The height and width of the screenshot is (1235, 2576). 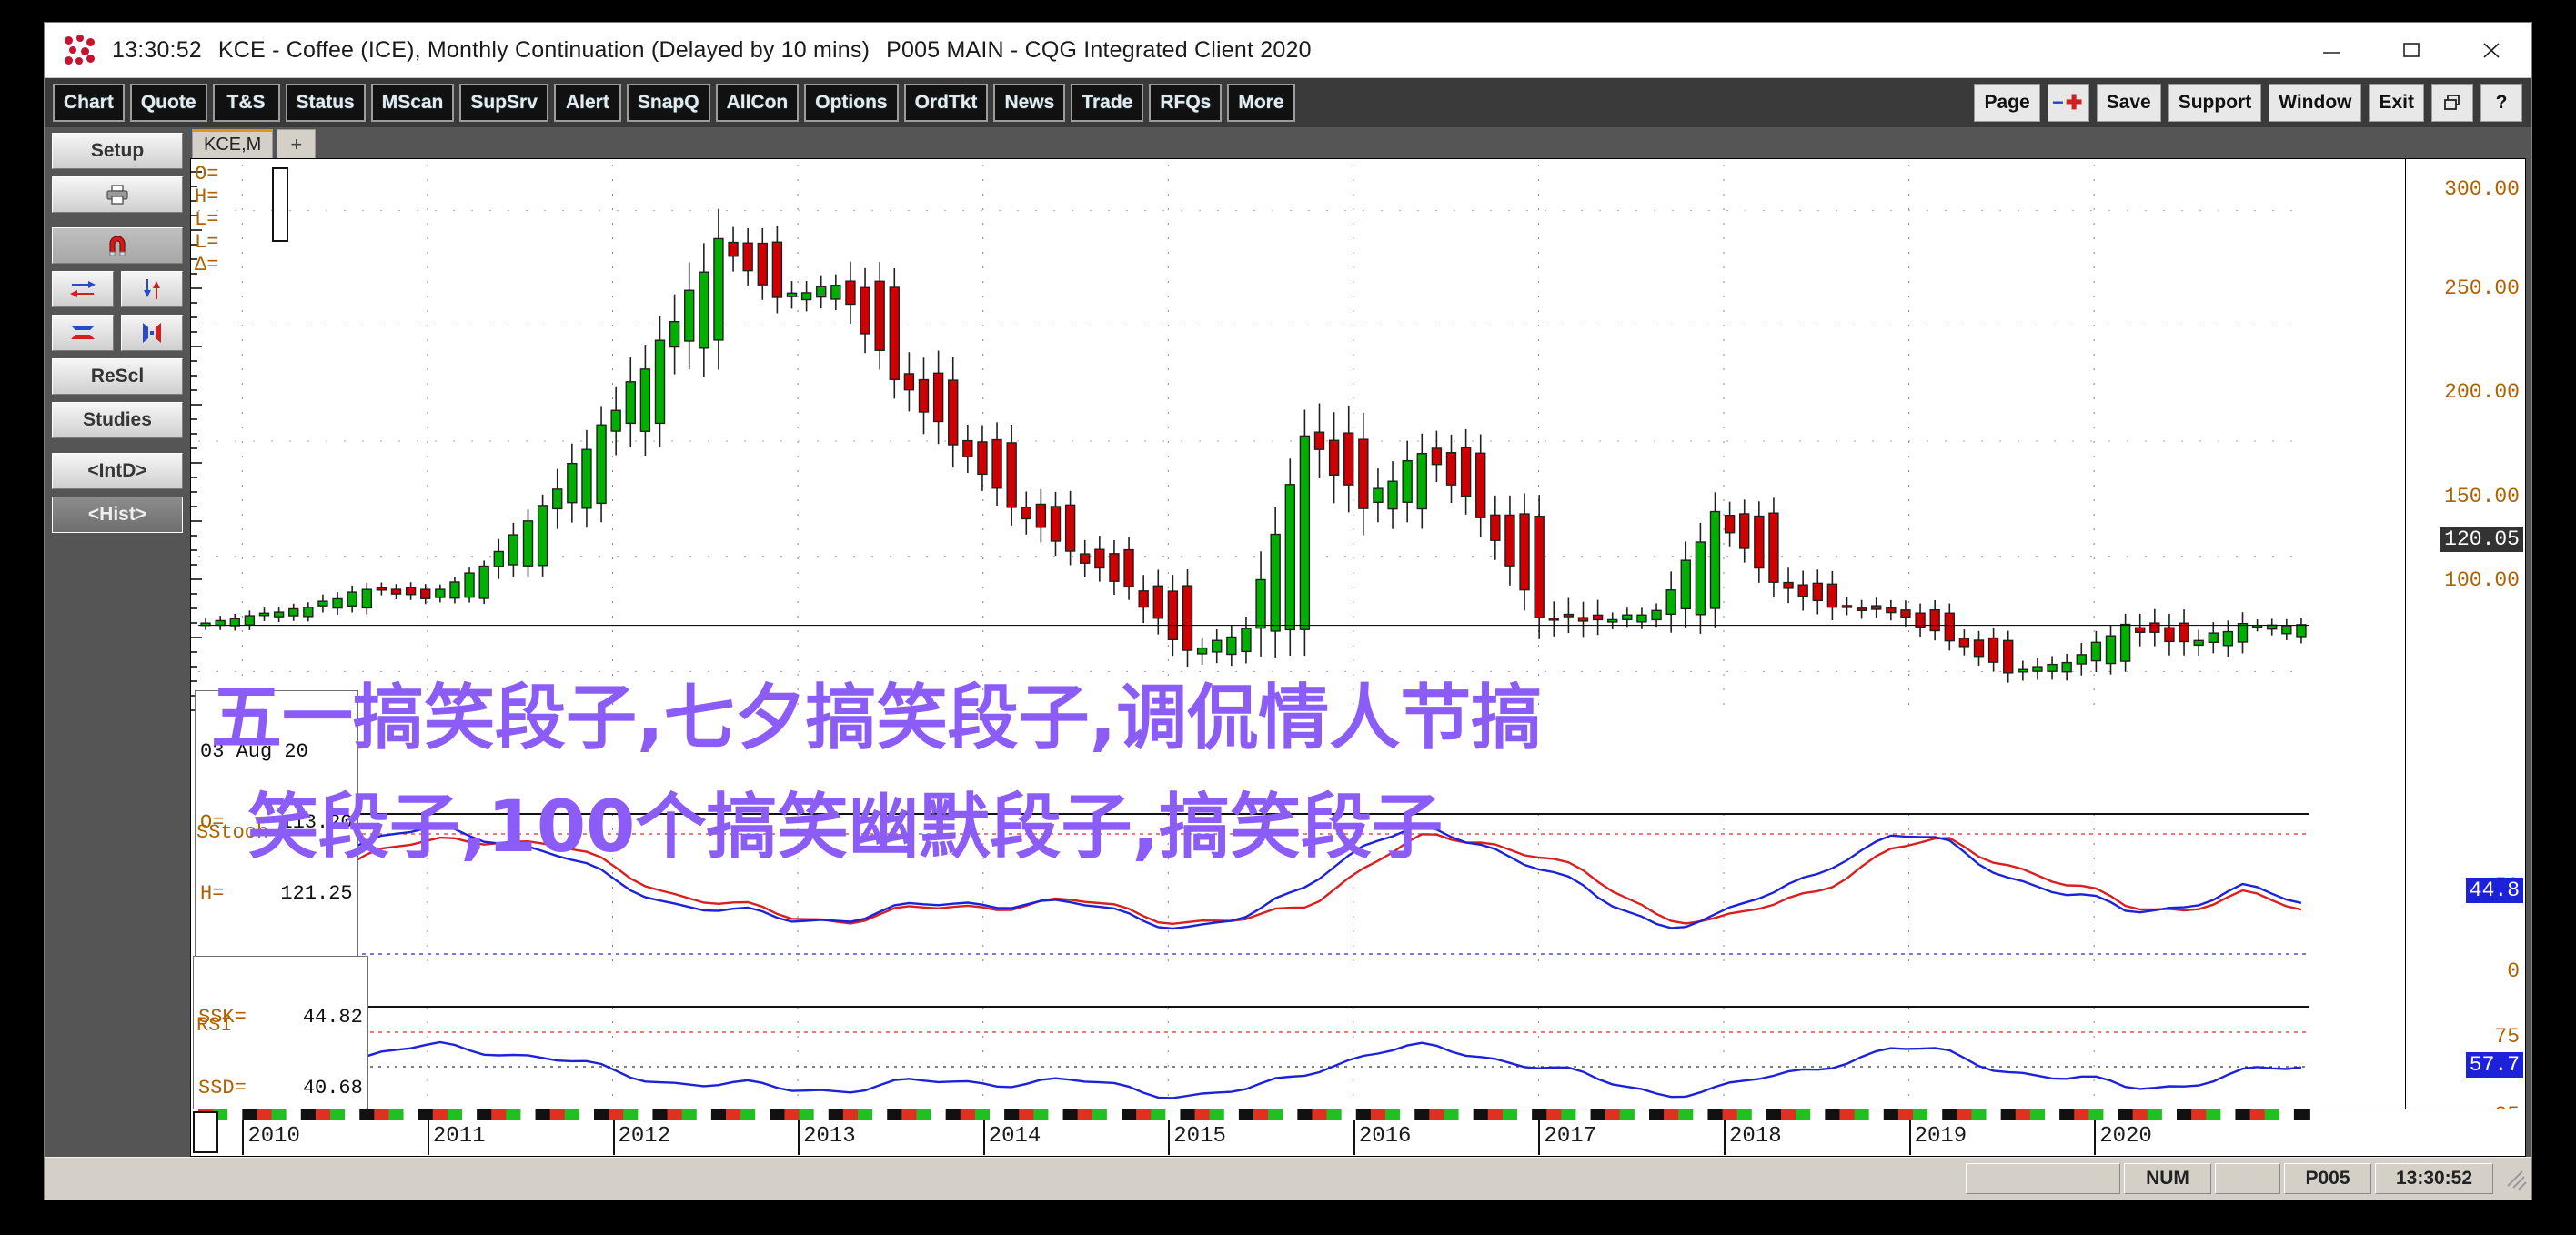 What do you see at coordinates (2452, 103) in the screenshot?
I see `restore-window-icon` at bounding box center [2452, 103].